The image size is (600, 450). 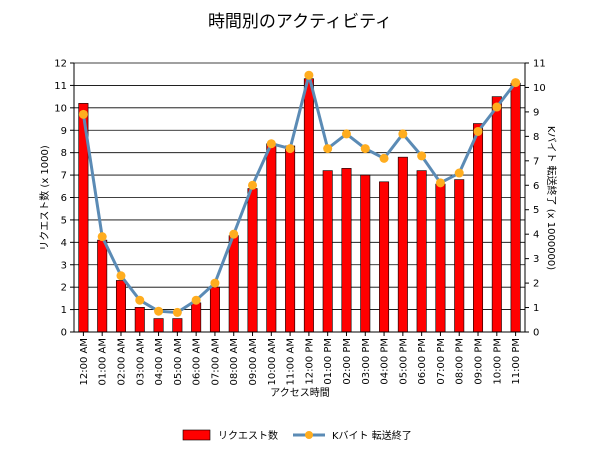 What do you see at coordinates (60, 86) in the screenshot?
I see `y-tick-label: 11` at bounding box center [60, 86].